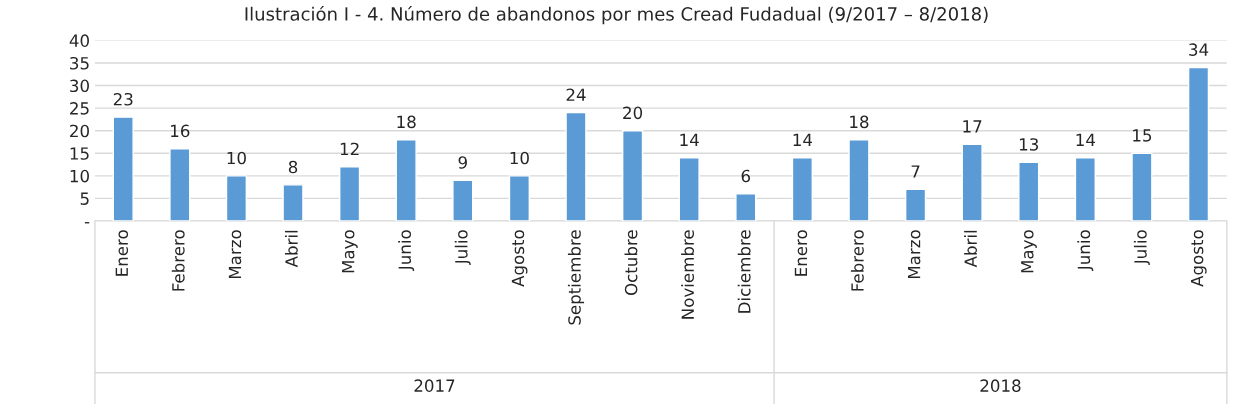  Describe the element at coordinates (576, 94) in the screenshot. I see `data-label: 24` at that location.